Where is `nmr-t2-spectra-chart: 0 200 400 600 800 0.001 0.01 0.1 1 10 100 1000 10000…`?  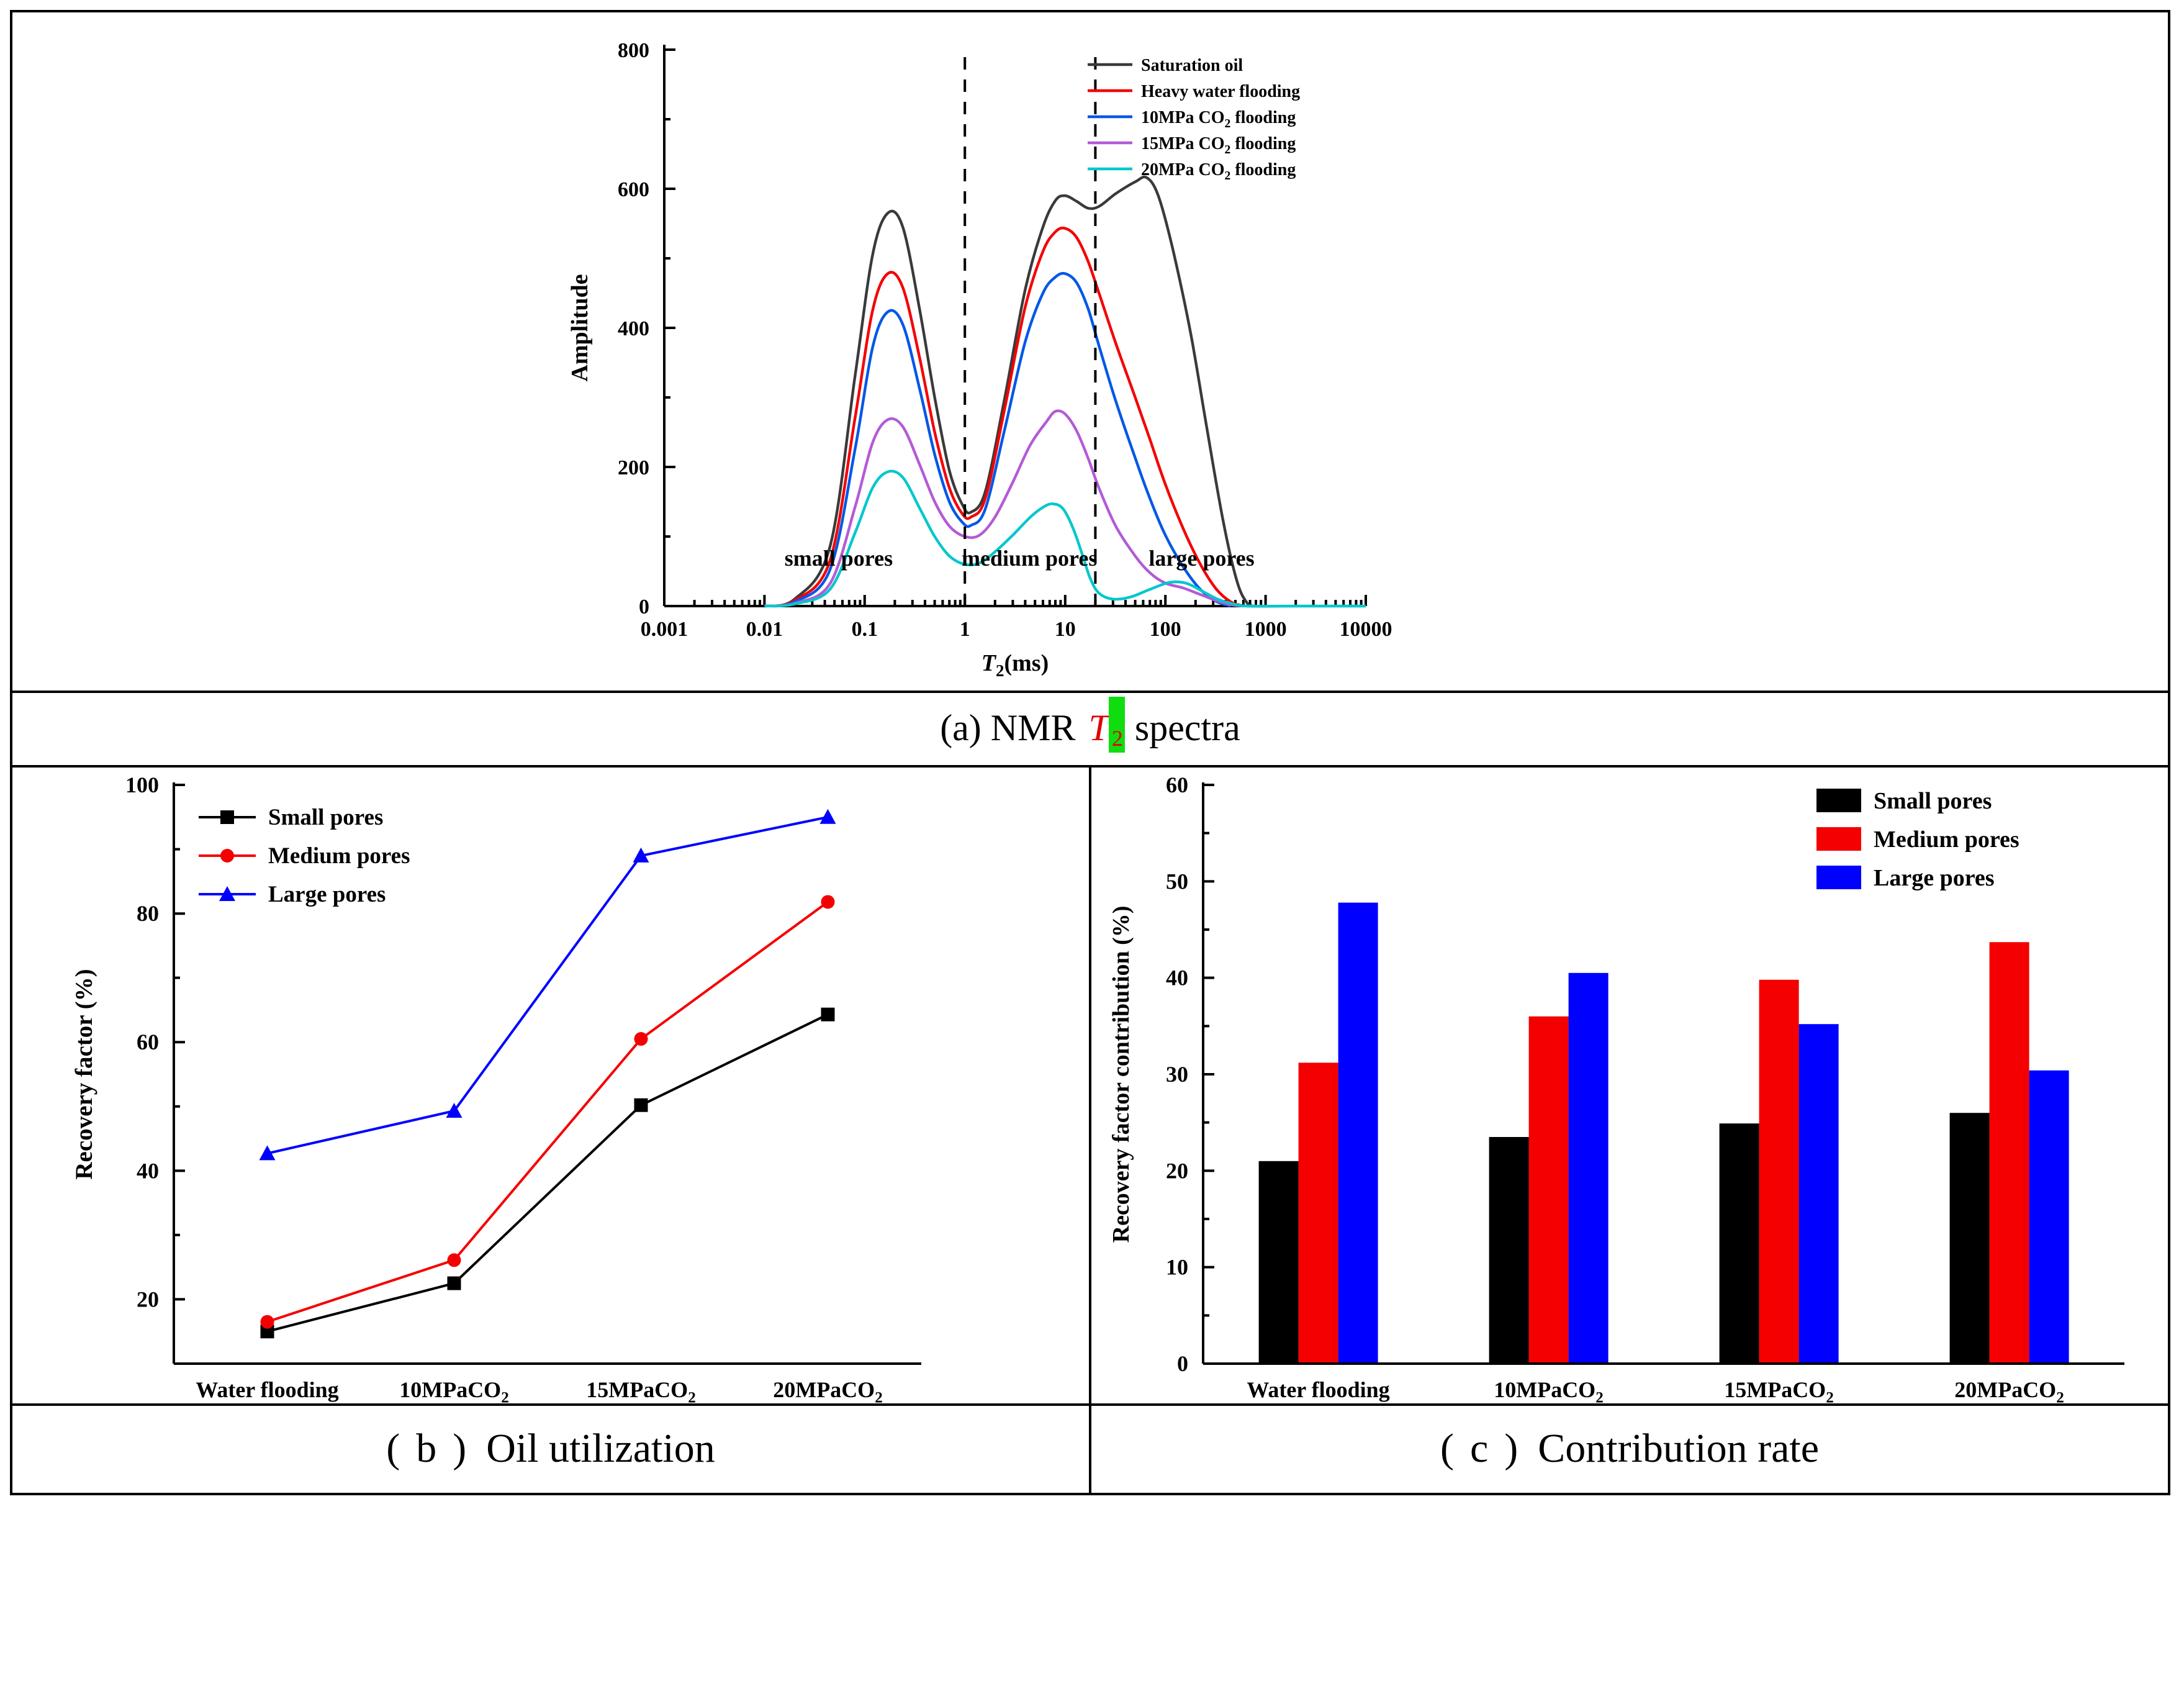 nmr-t2-spectra-chart: 0 200 400 600 800 0.001 0.01 0.1 1 10 100 1000 10000… is located at coordinates (979, 359).